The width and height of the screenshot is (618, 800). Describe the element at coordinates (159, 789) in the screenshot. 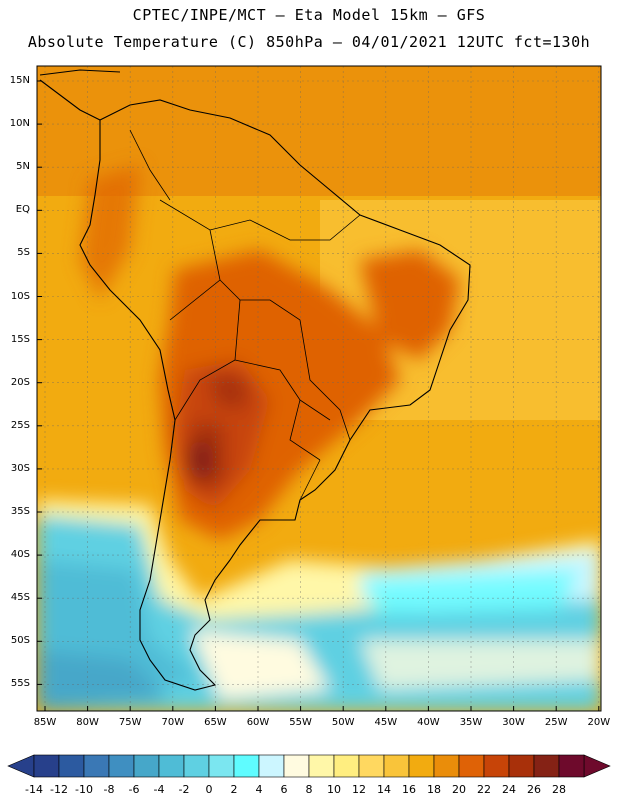

I see `colorbar-label: -4` at that location.